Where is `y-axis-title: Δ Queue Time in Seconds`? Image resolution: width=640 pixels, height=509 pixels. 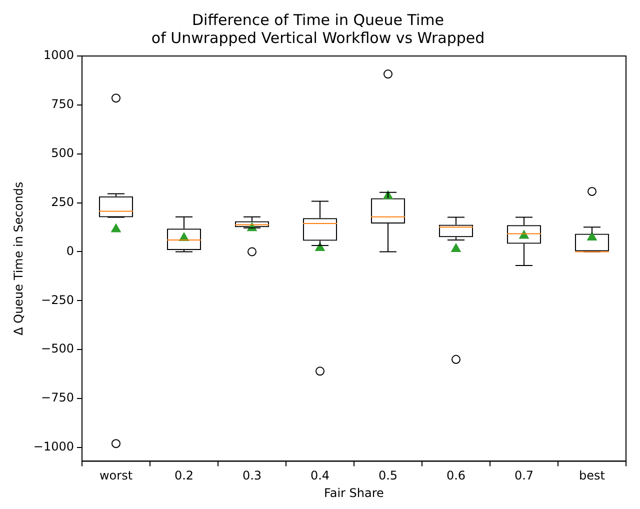
y-axis-title: Δ Queue Time in Seconds is located at coordinates (18, 259).